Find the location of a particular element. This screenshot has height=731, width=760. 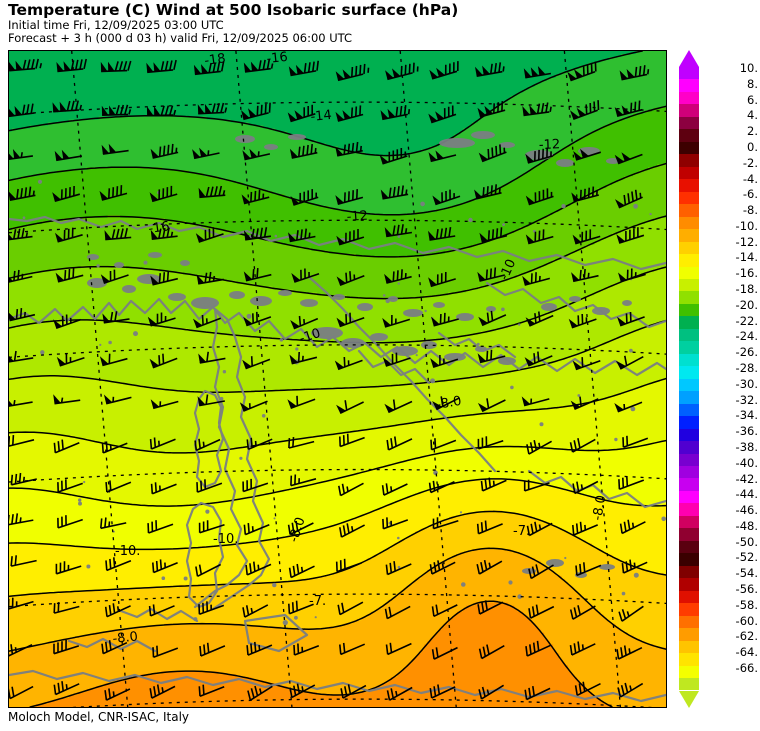

colorbar-tick-label: -6. is located at coordinates (750, 194).